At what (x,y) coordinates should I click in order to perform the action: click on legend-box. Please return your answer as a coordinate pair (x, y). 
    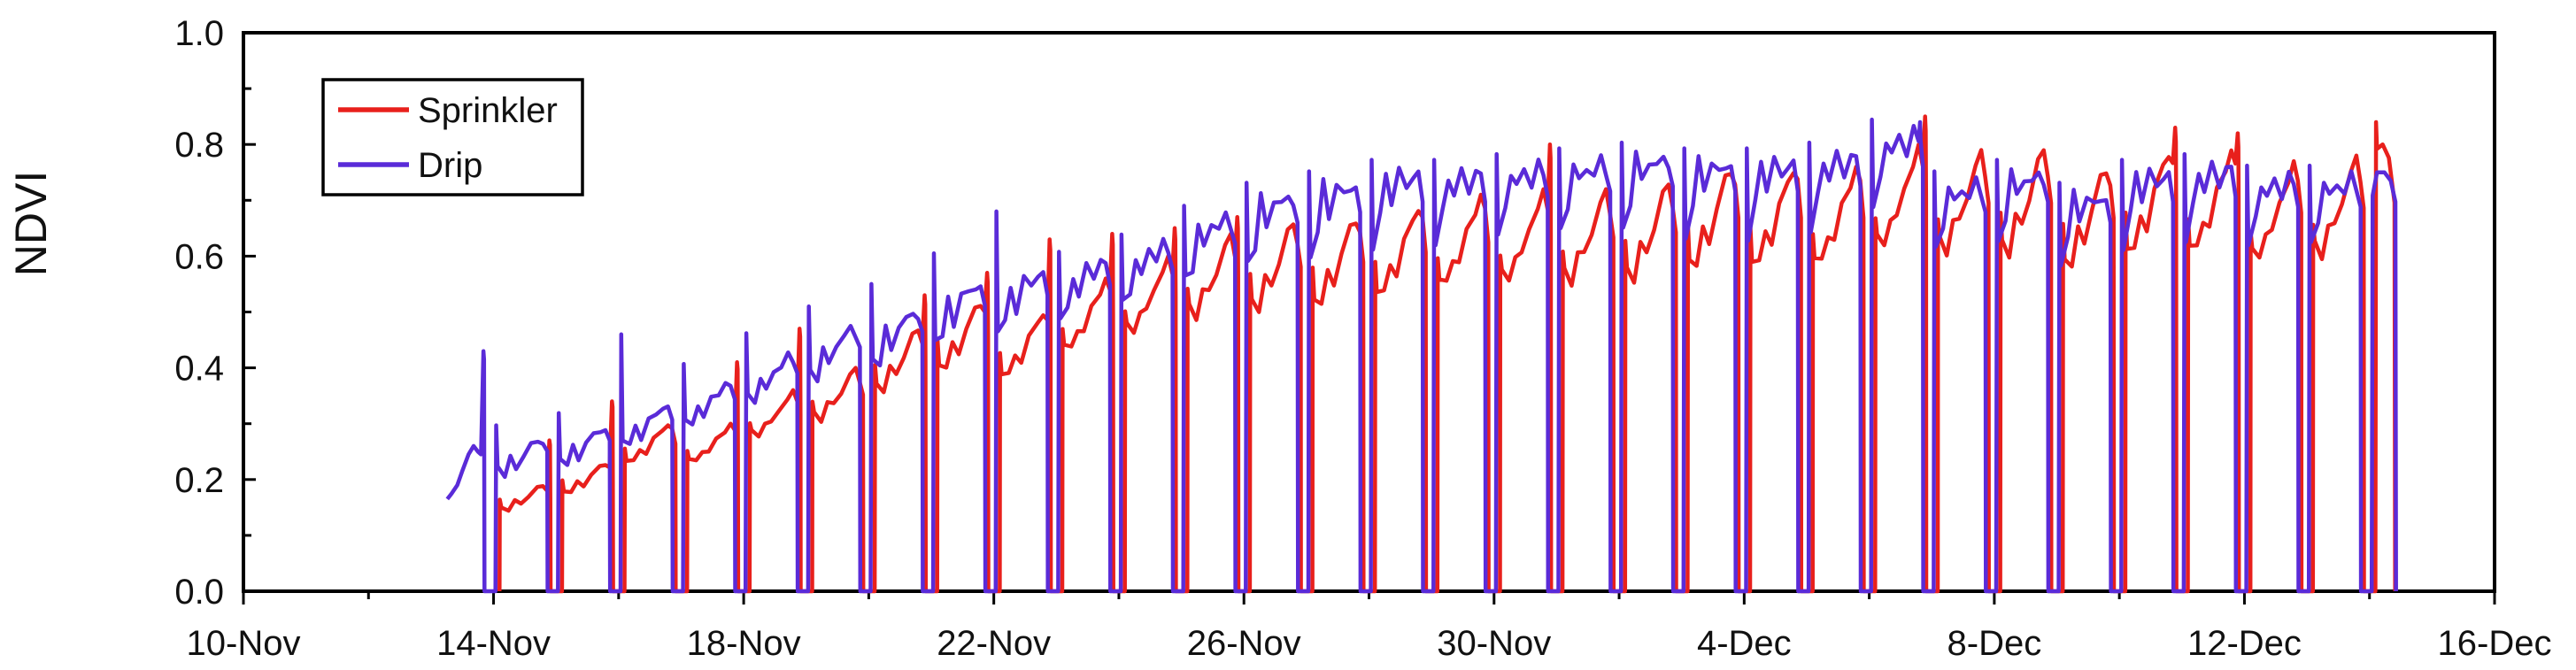
    Looking at the image, I should click on (452, 137).